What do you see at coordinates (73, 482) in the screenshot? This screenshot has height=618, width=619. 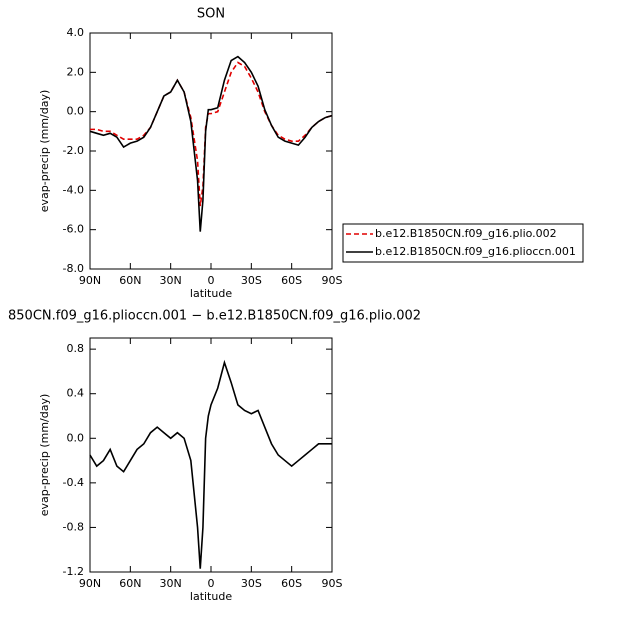 I see `y-tick-label: -0.4` at bounding box center [73, 482].